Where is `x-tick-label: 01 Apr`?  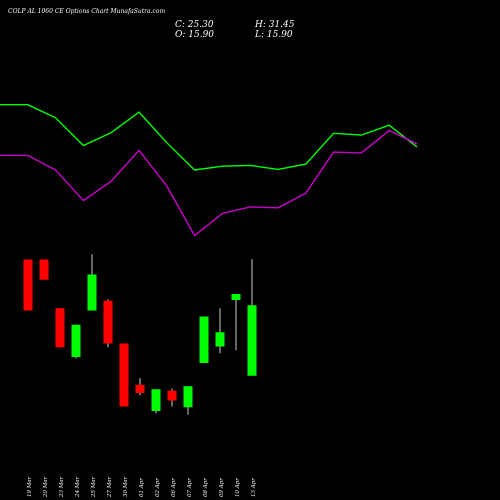 x-tick-label: 01 Apr is located at coordinates (142, 487).